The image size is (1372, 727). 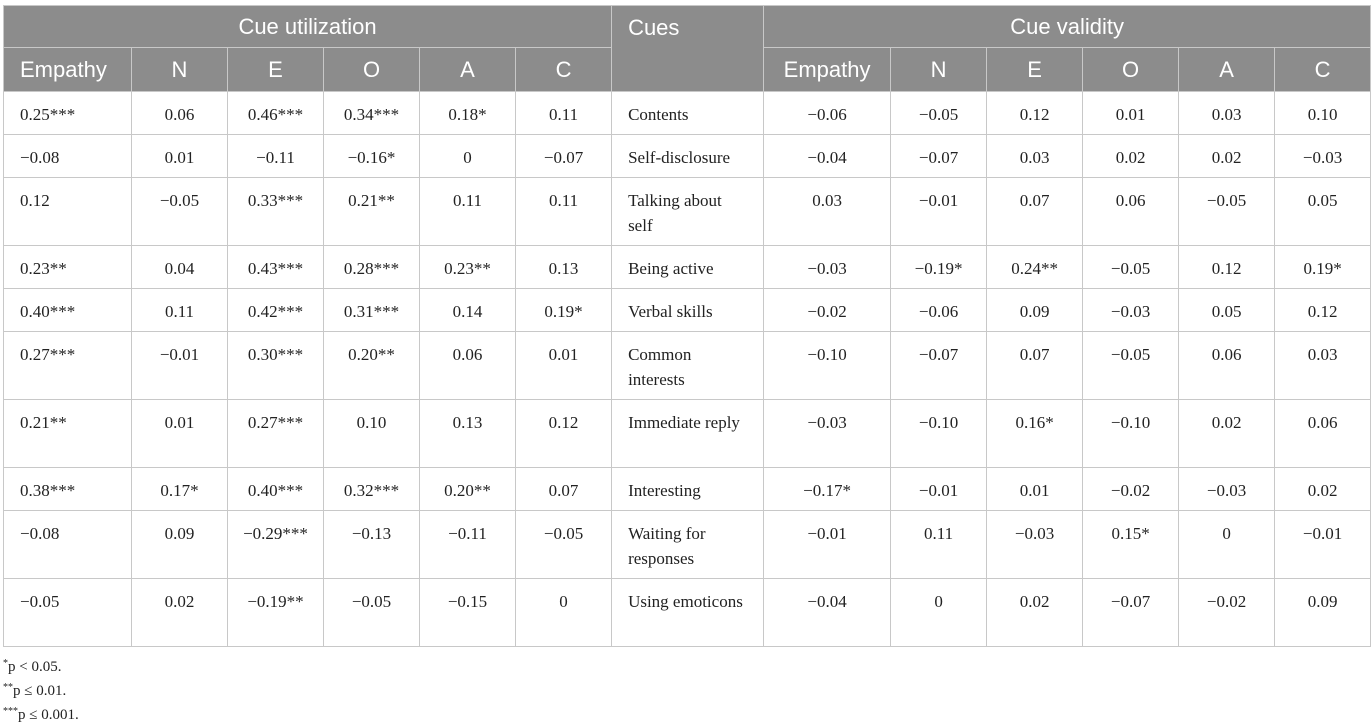 I want to click on utilization-cell: 0.25***, so click(x=67, y=113).